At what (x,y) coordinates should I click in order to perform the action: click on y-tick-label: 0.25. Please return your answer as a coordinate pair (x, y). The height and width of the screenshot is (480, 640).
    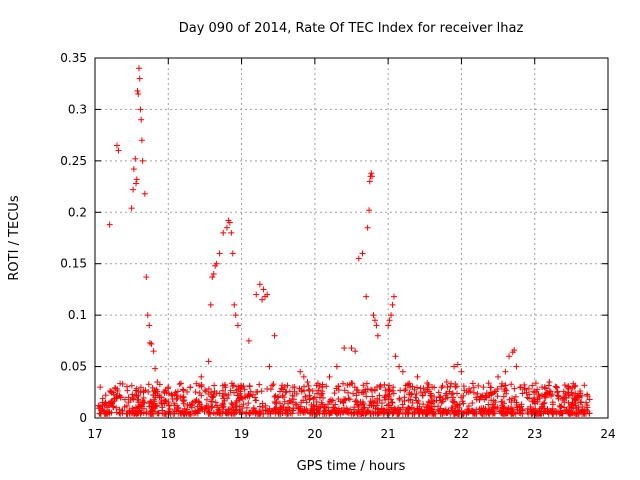
    Looking at the image, I should click on (73, 161).